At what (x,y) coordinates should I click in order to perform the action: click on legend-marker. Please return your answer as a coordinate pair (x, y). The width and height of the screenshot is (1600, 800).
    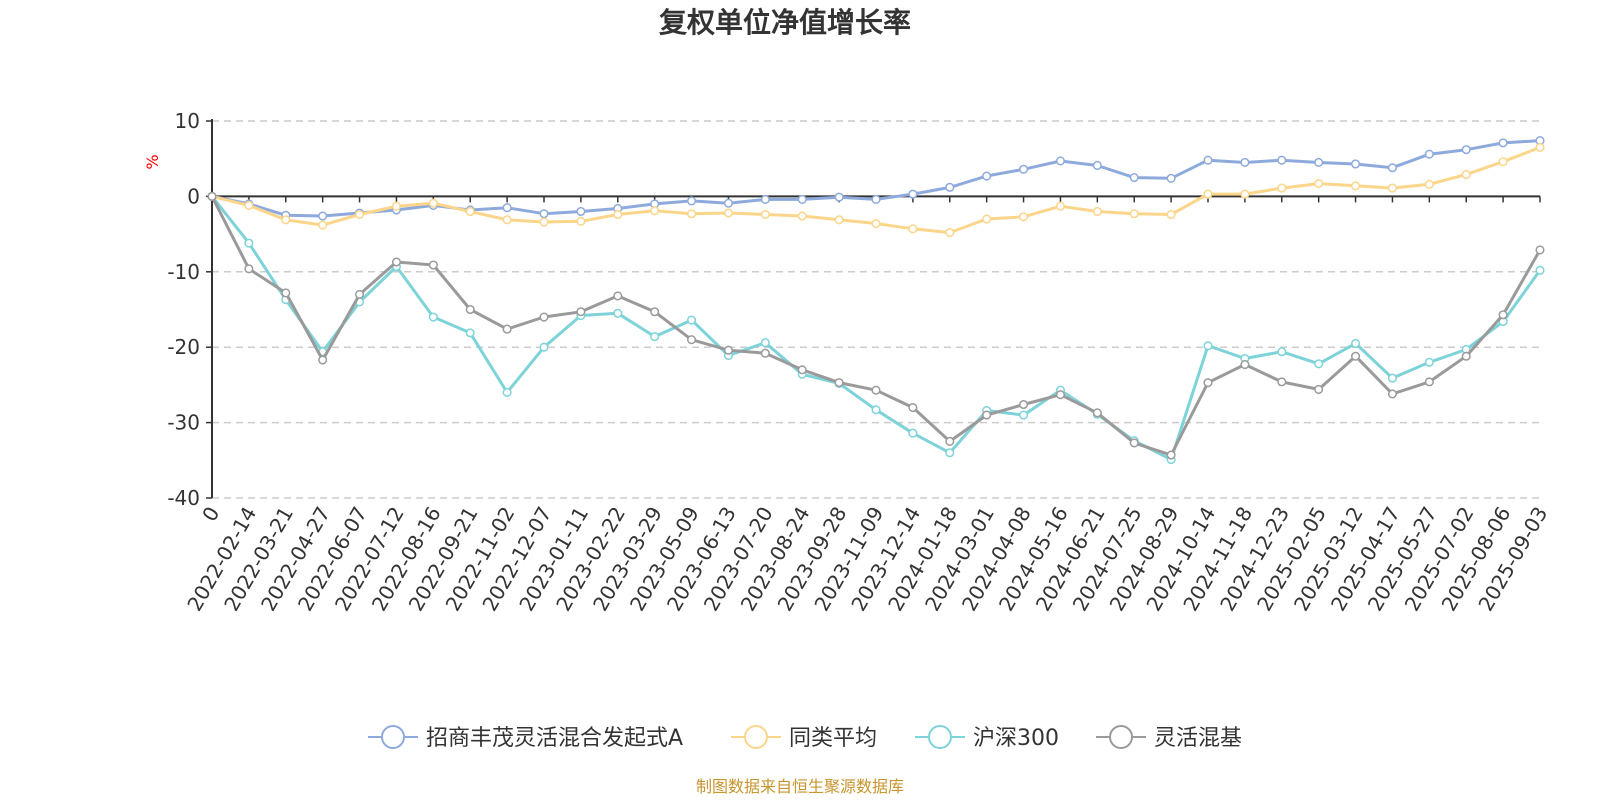
    Looking at the image, I should click on (1121, 737).